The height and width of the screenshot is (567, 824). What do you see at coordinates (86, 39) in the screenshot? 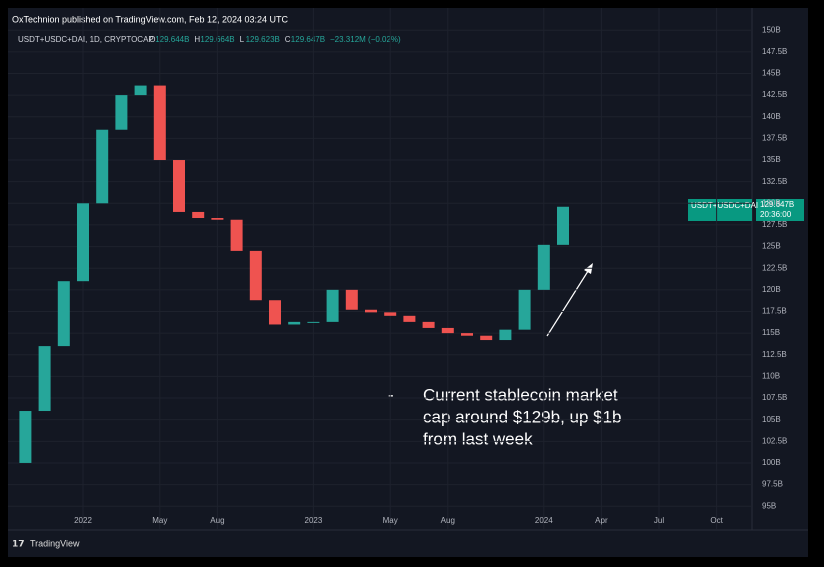
I see `legend-symbol: USDT+USDC+DAI, 1D, CRYPTOCAP` at bounding box center [86, 39].